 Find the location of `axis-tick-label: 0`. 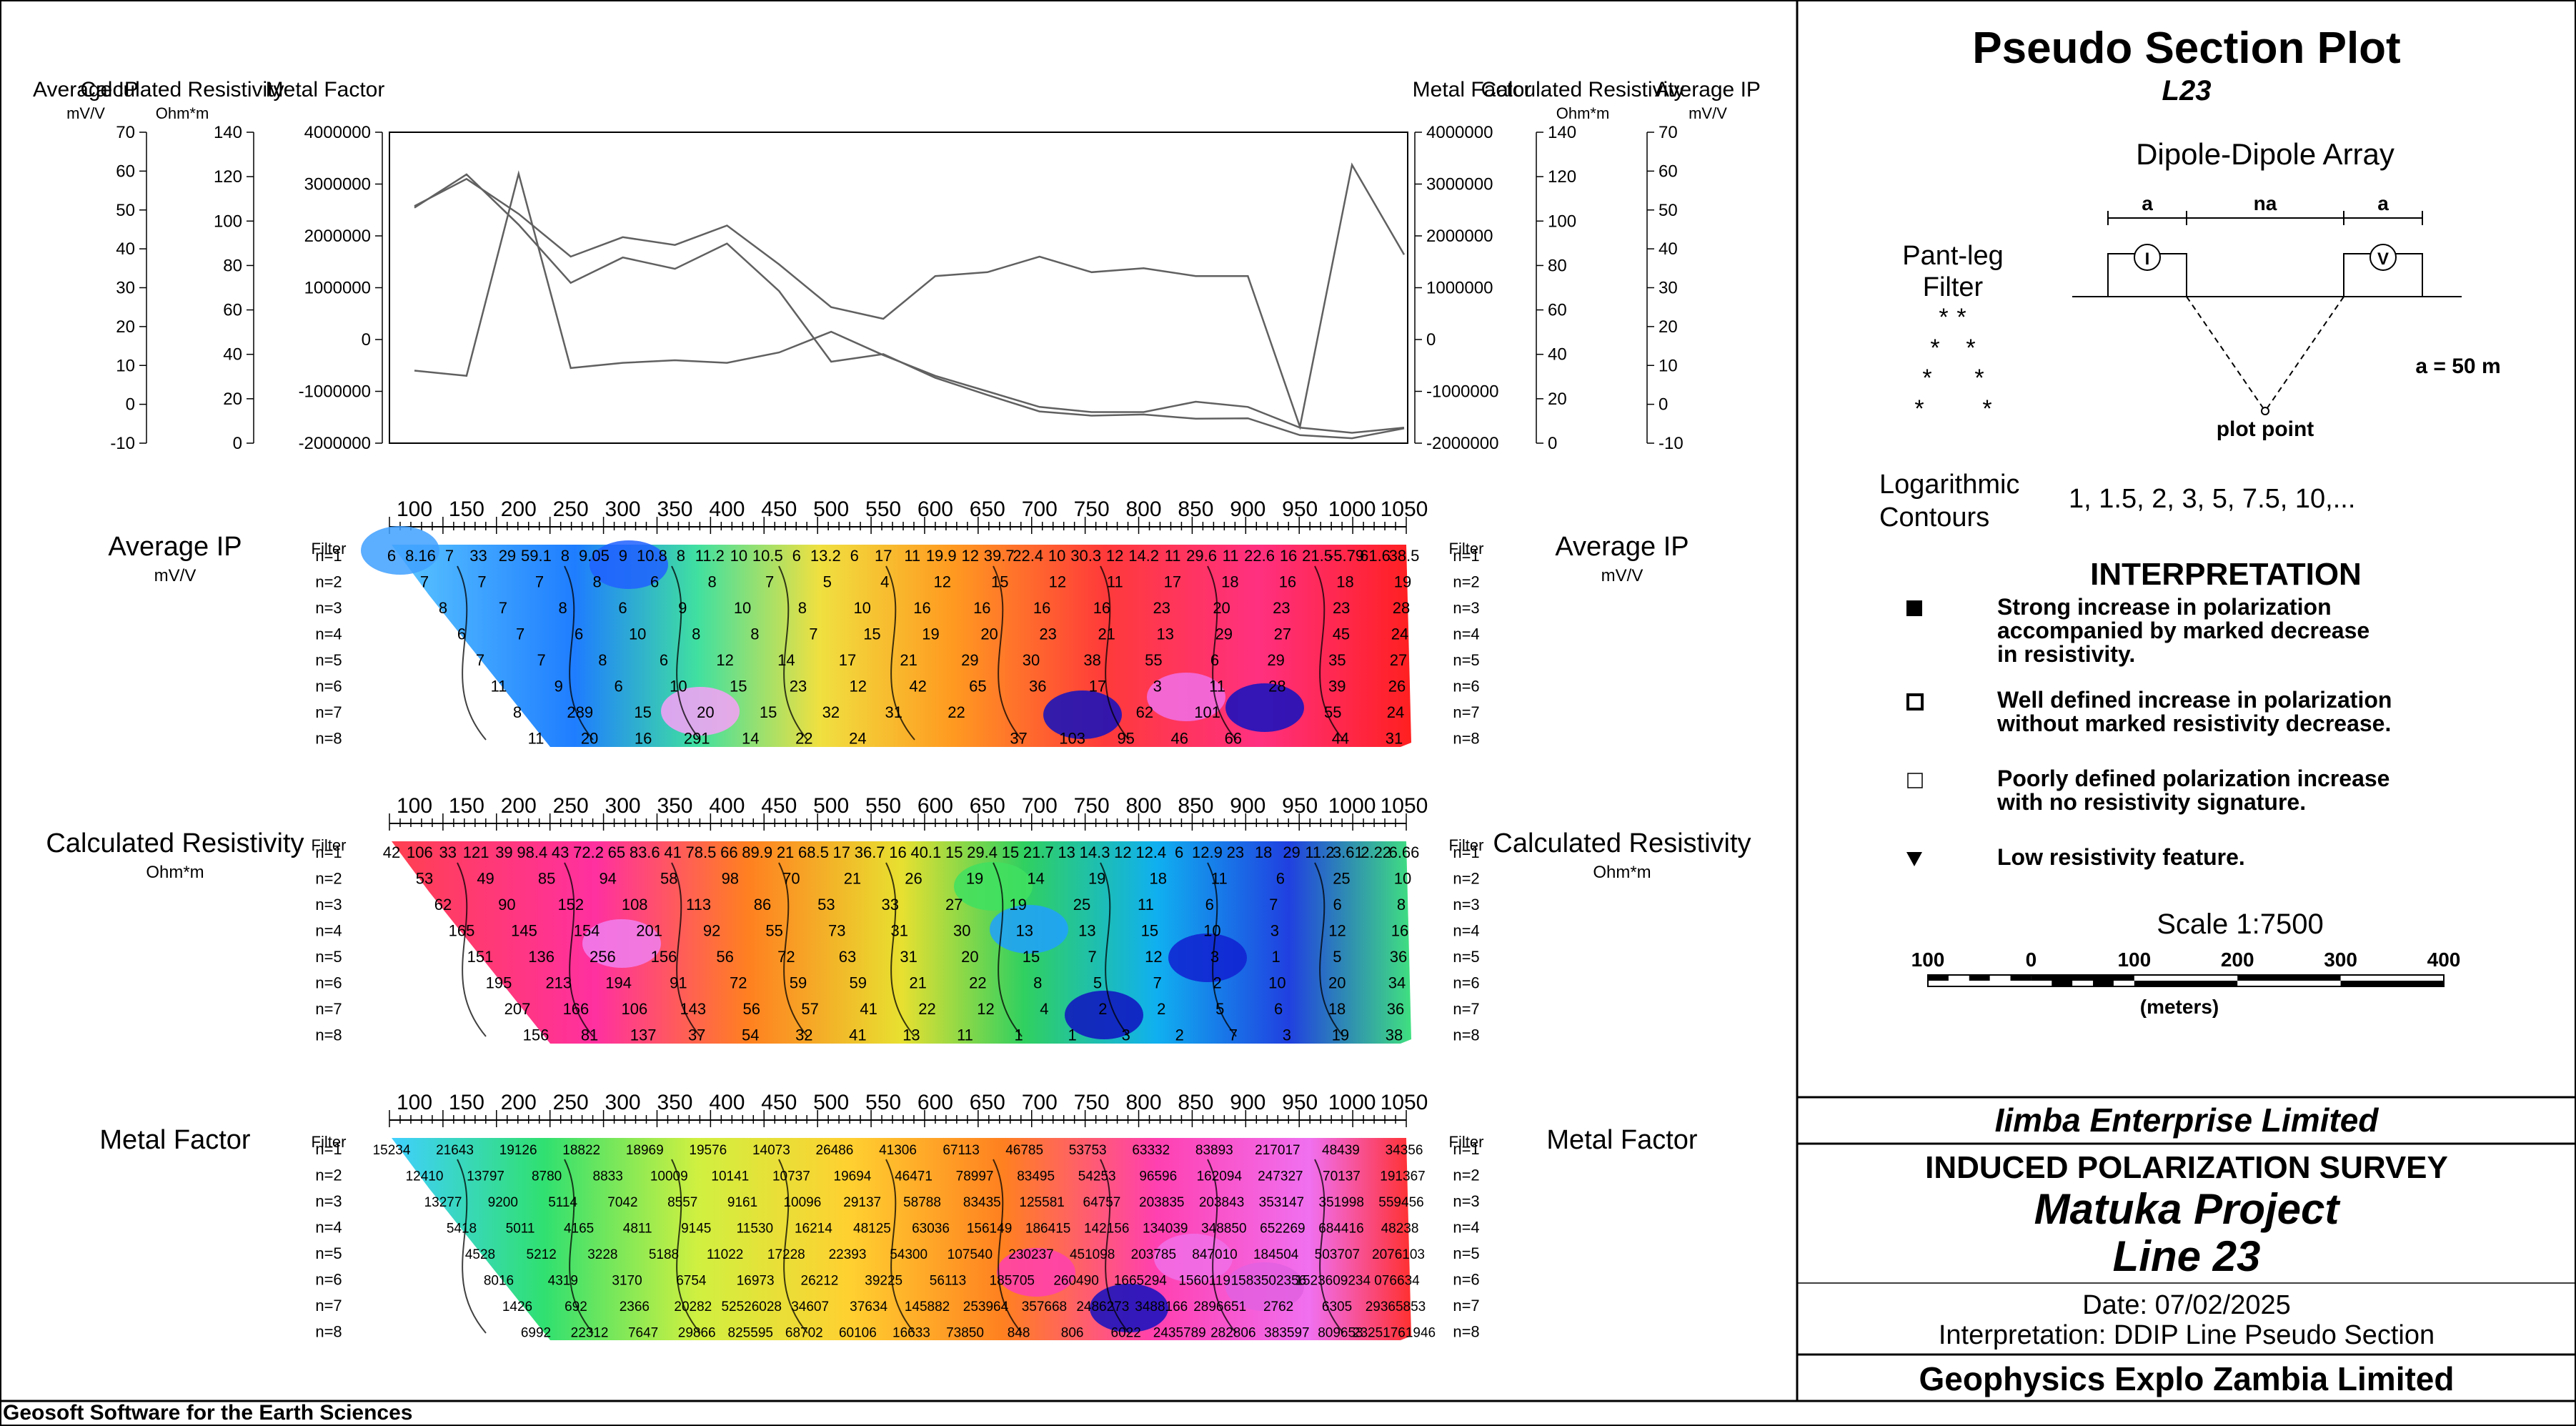

axis-tick-label: 0 is located at coordinates (1663, 405).